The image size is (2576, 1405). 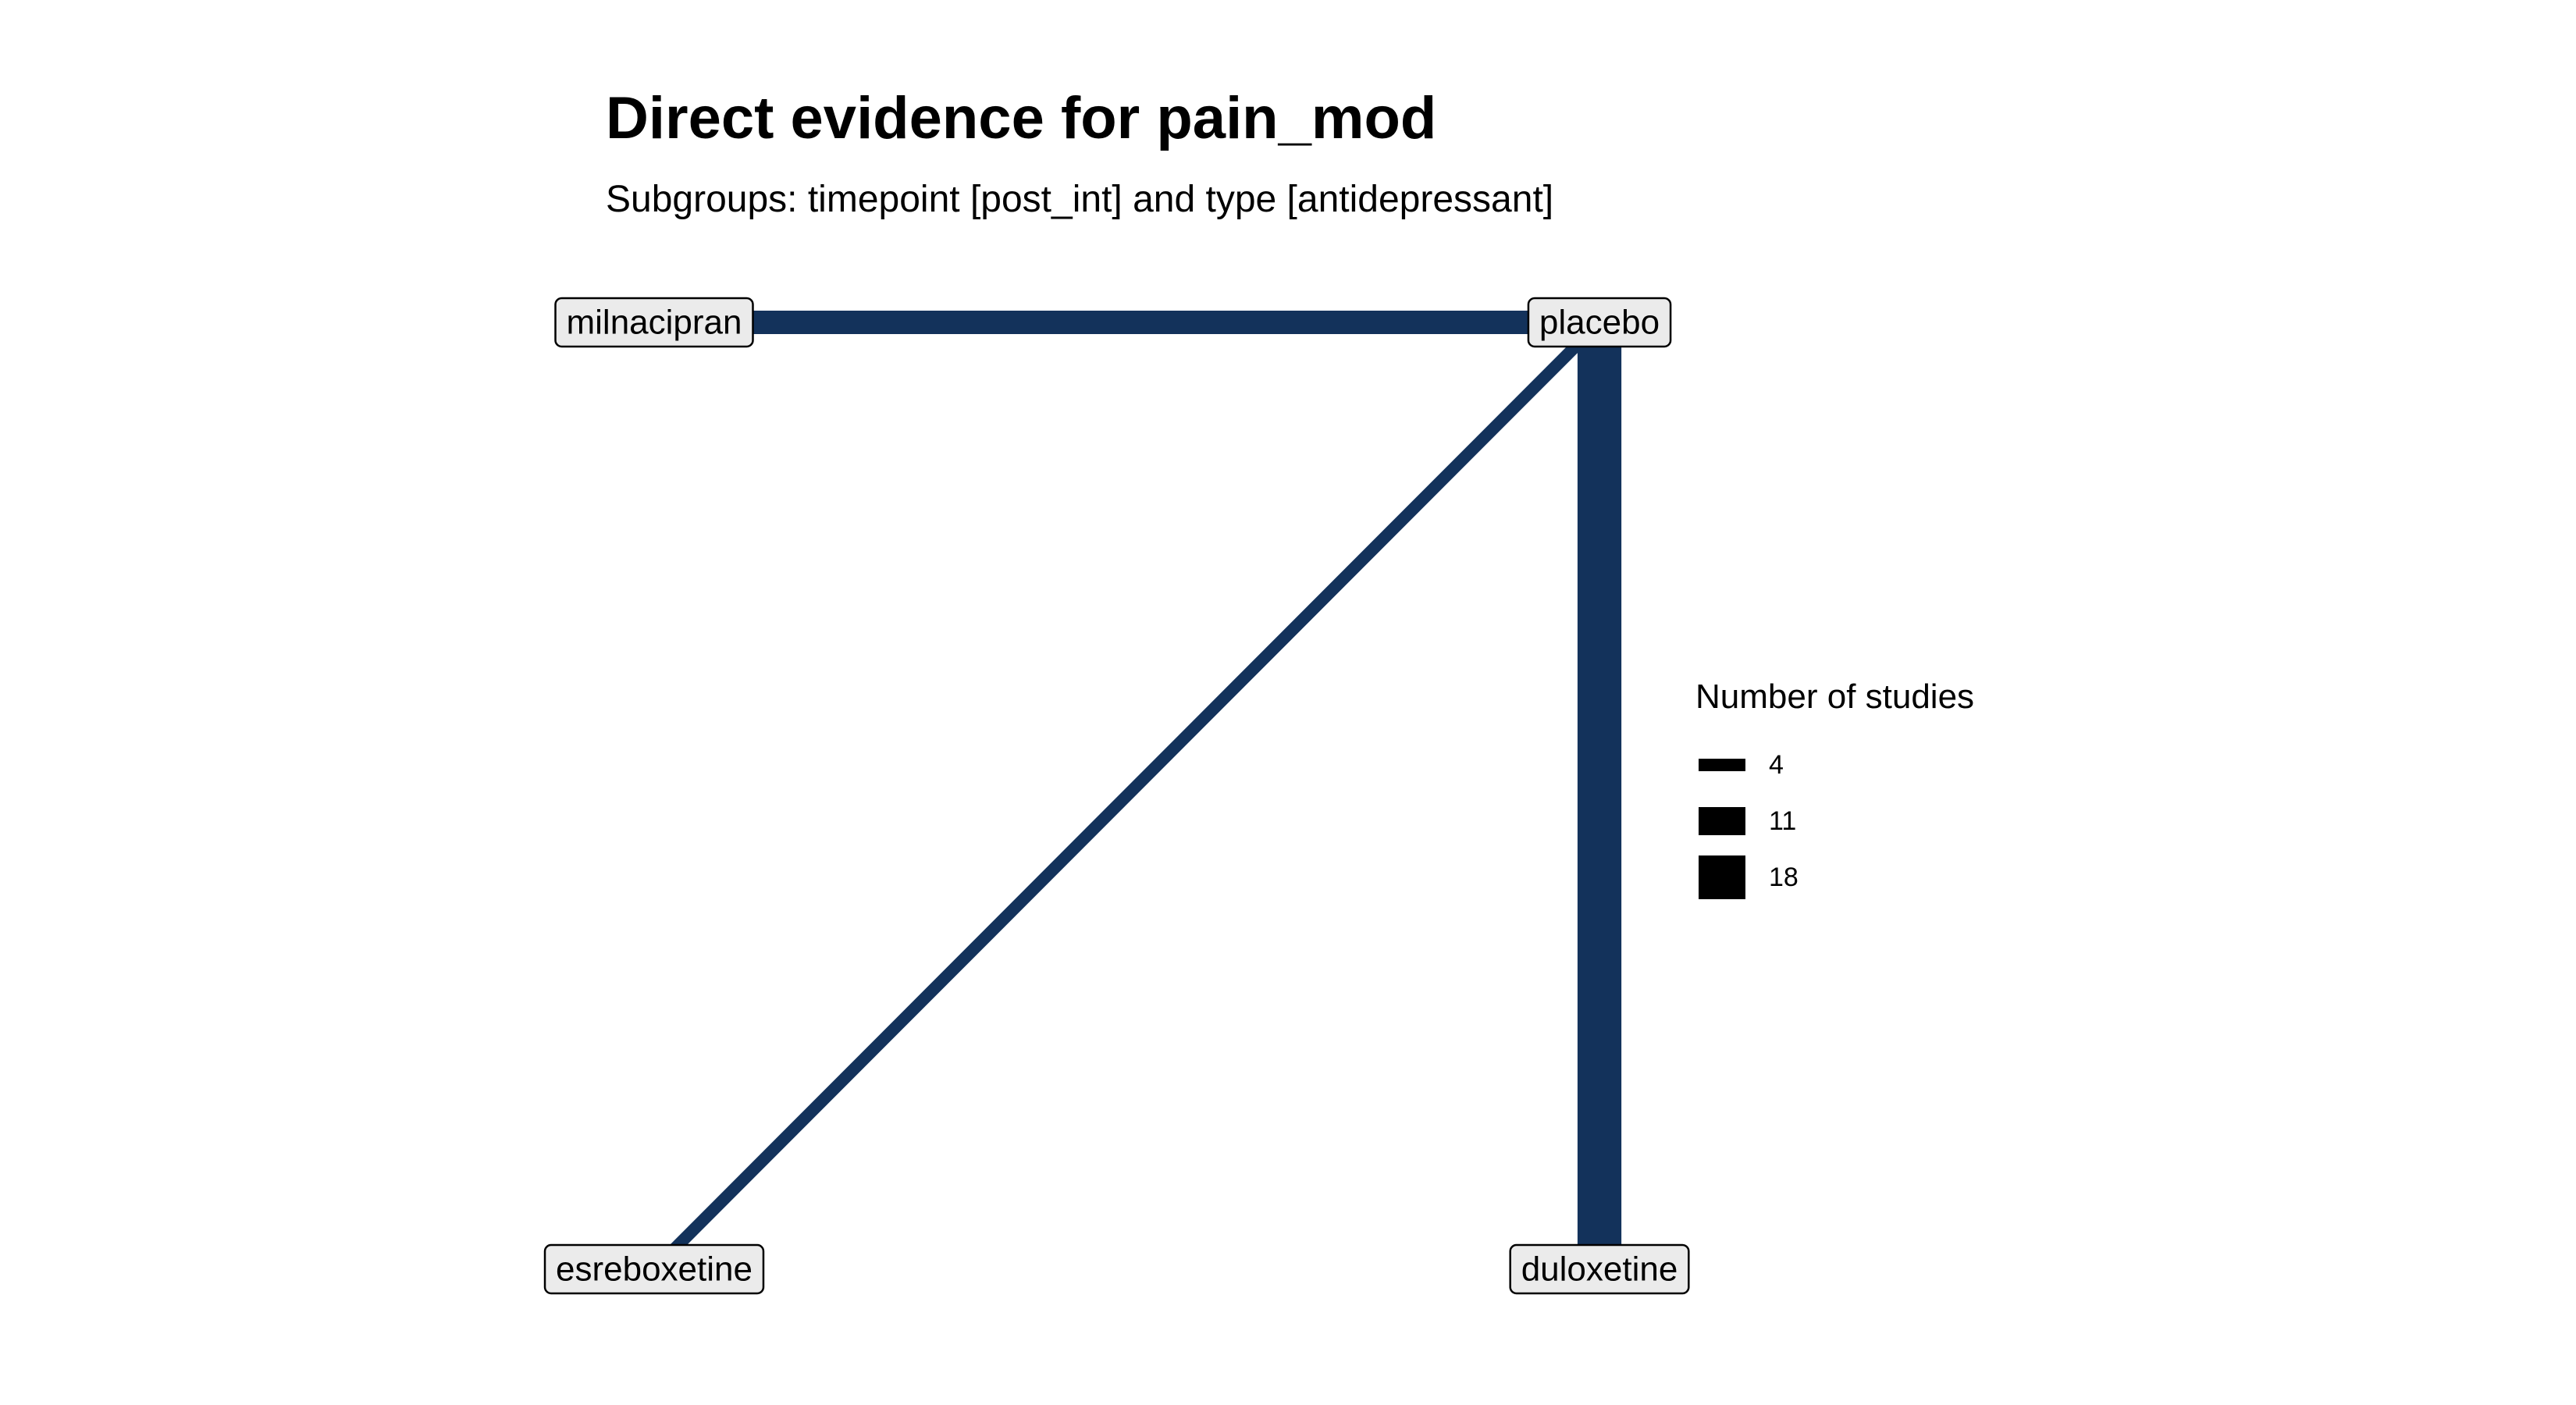 What do you see at coordinates (1835, 765) in the screenshot?
I see `legend-item: 4` at bounding box center [1835, 765].